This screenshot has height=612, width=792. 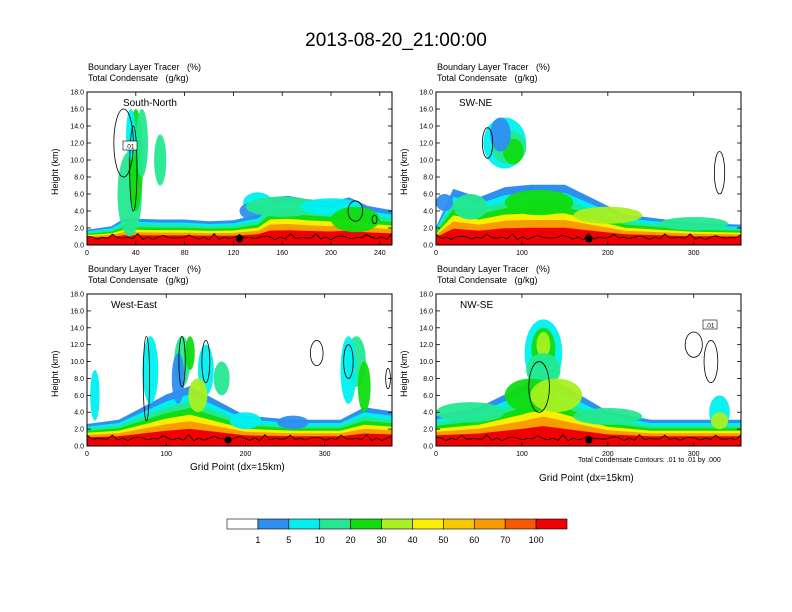 What do you see at coordinates (476, 305) in the screenshot?
I see `panel-label: NW-SE` at bounding box center [476, 305].